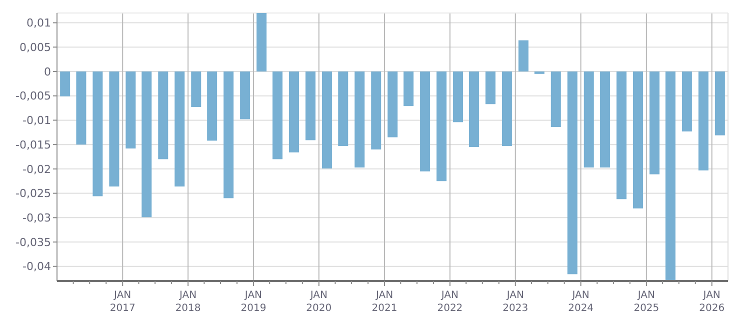 Image resolution: width=751 pixels, height=313 pixels. Describe the element at coordinates (36, 169) in the screenshot. I see `y-tick-label: -0,02` at that location.